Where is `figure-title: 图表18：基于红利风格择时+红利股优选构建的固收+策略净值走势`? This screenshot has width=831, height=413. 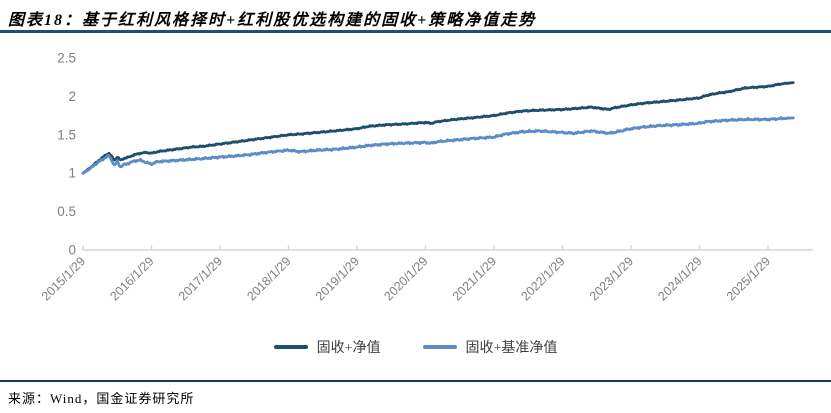
figure-title: 图表18：基于红利风格择时+红利股优选构建的固收+策略净值走势 is located at coordinates (272, 20).